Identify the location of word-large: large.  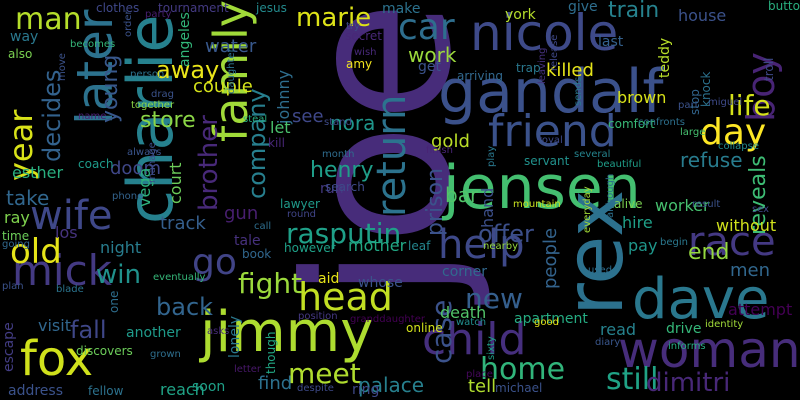
(693, 132).